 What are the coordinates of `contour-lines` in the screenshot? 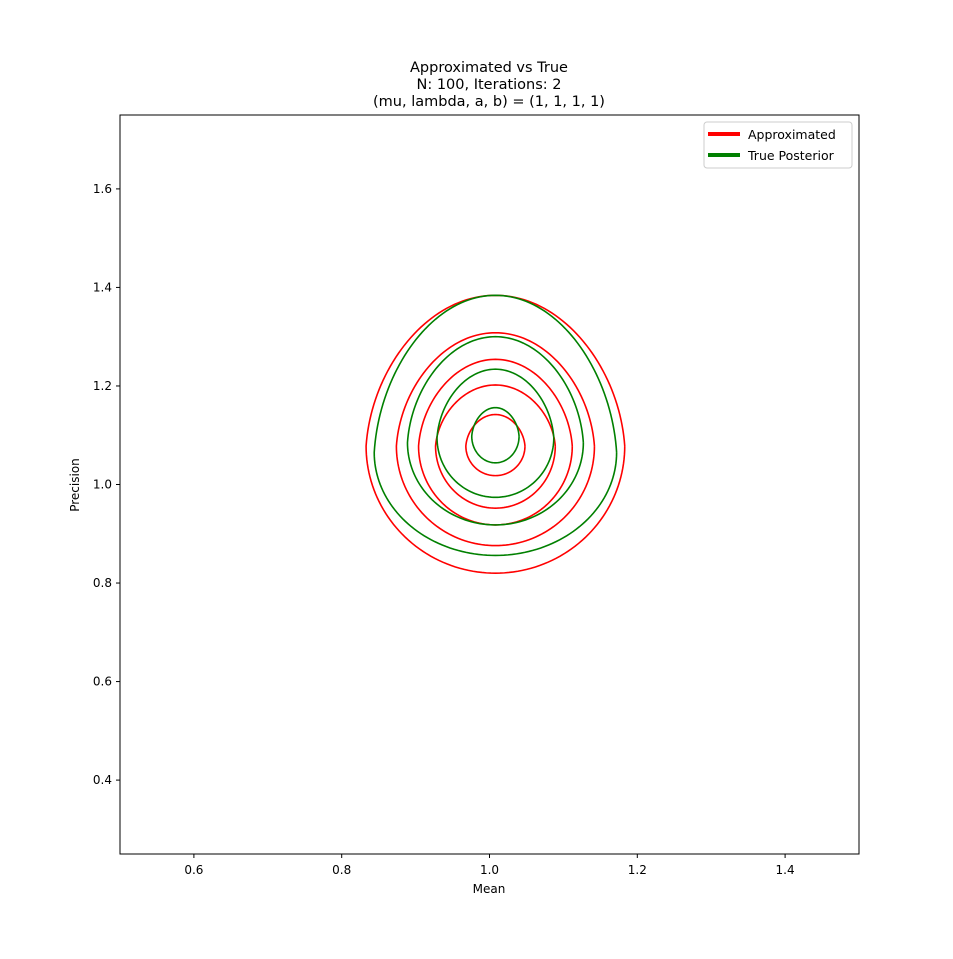 It's located at (495, 434).